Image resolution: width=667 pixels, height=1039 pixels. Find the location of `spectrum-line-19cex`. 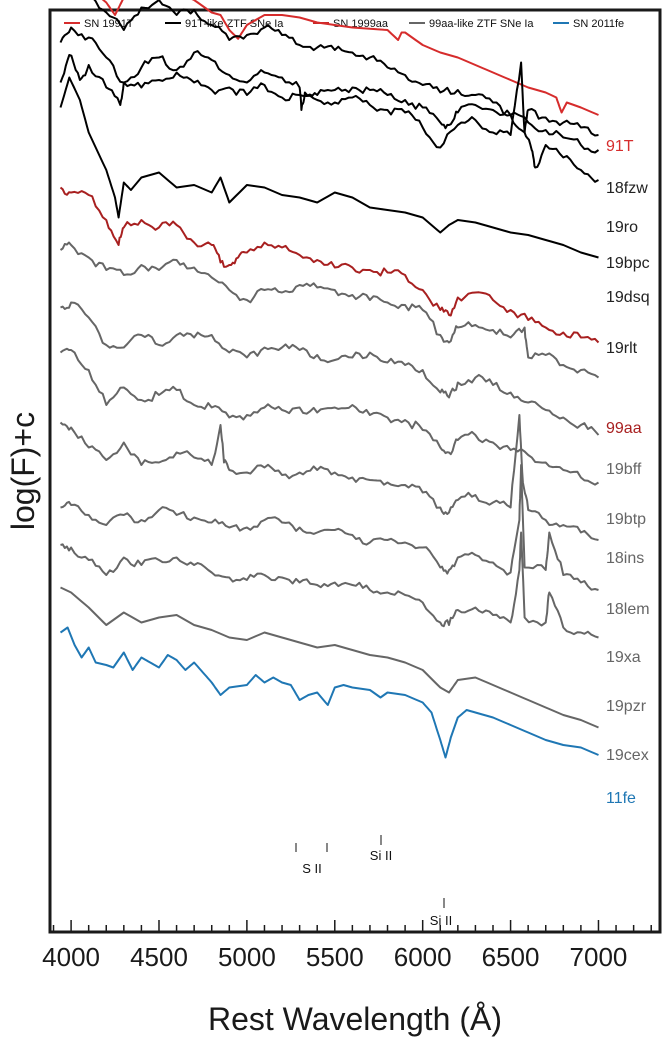

spectrum-line-19cex is located at coordinates (329, 657).